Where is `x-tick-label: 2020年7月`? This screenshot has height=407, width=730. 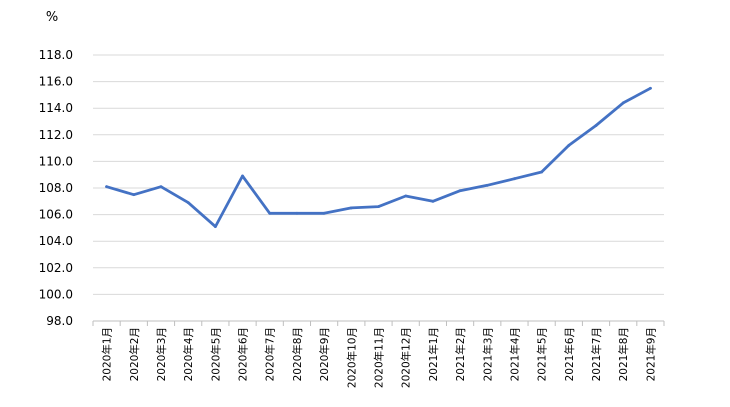 x-tick-label: 2020年7月 is located at coordinates (270, 354).